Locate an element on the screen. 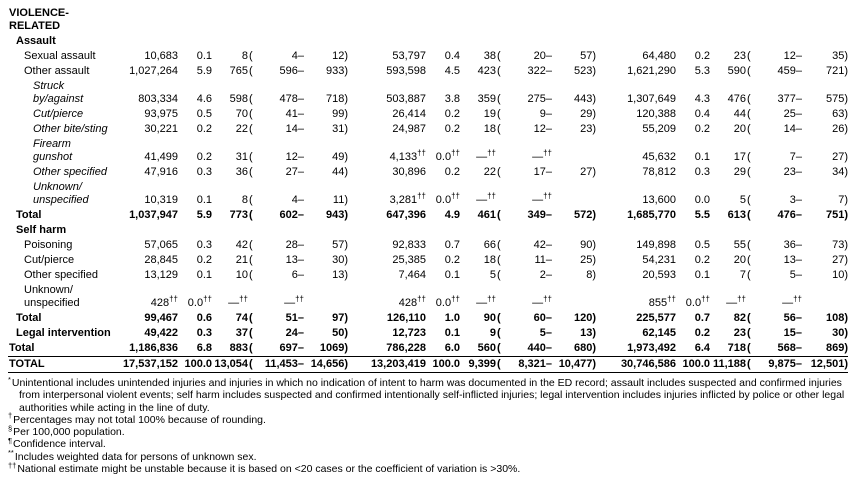 The image size is (859, 481). cell-cilo: 12– is located at coordinates (792, 56).